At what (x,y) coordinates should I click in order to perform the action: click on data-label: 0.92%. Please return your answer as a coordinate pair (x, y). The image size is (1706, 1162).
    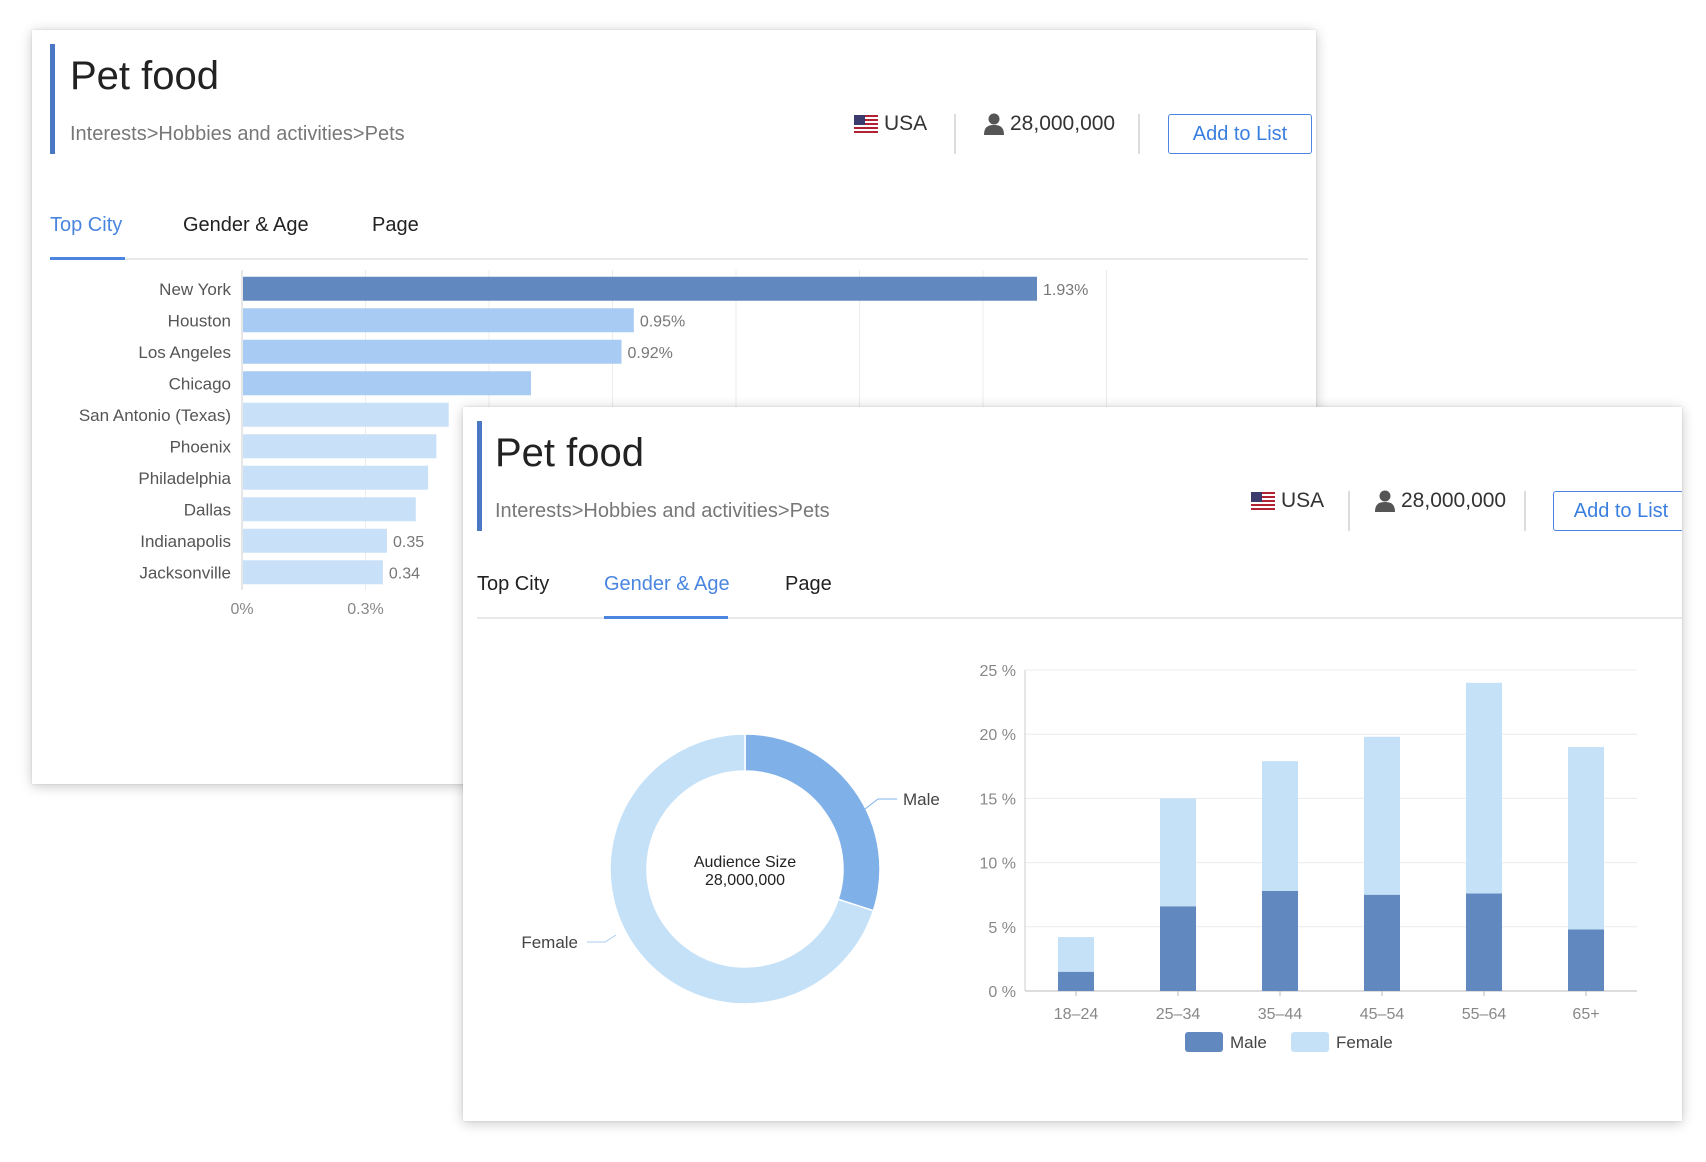
    Looking at the image, I should click on (649, 353).